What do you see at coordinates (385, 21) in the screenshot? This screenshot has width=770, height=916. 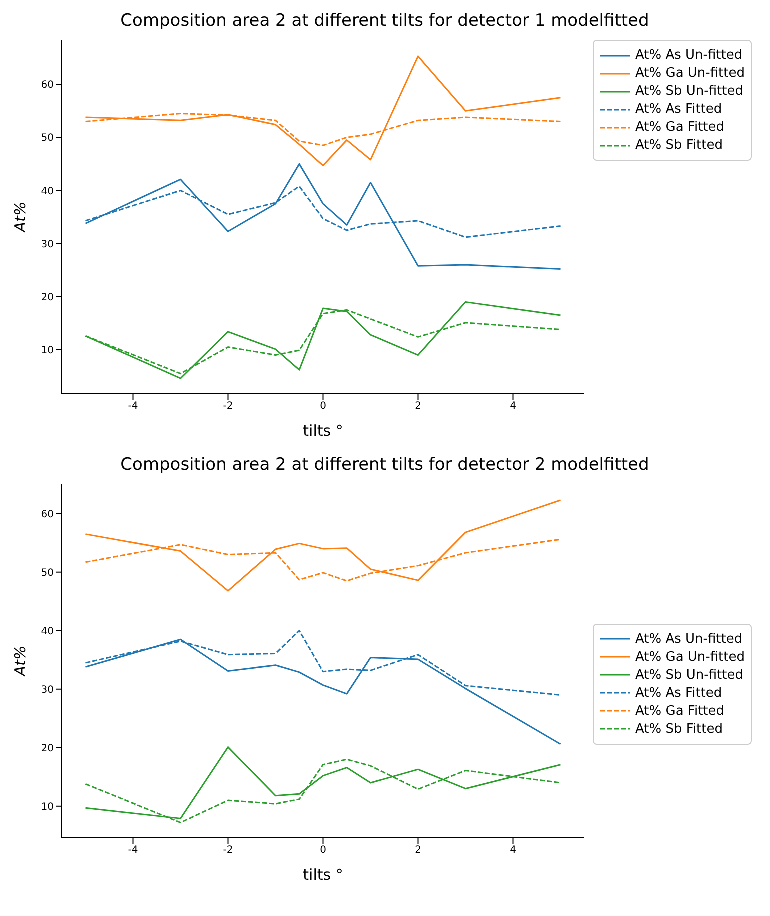 I see `chart-title: Composition area 2 at different tilts for detector 1 modelfitted` at bounding box center [385, 21].